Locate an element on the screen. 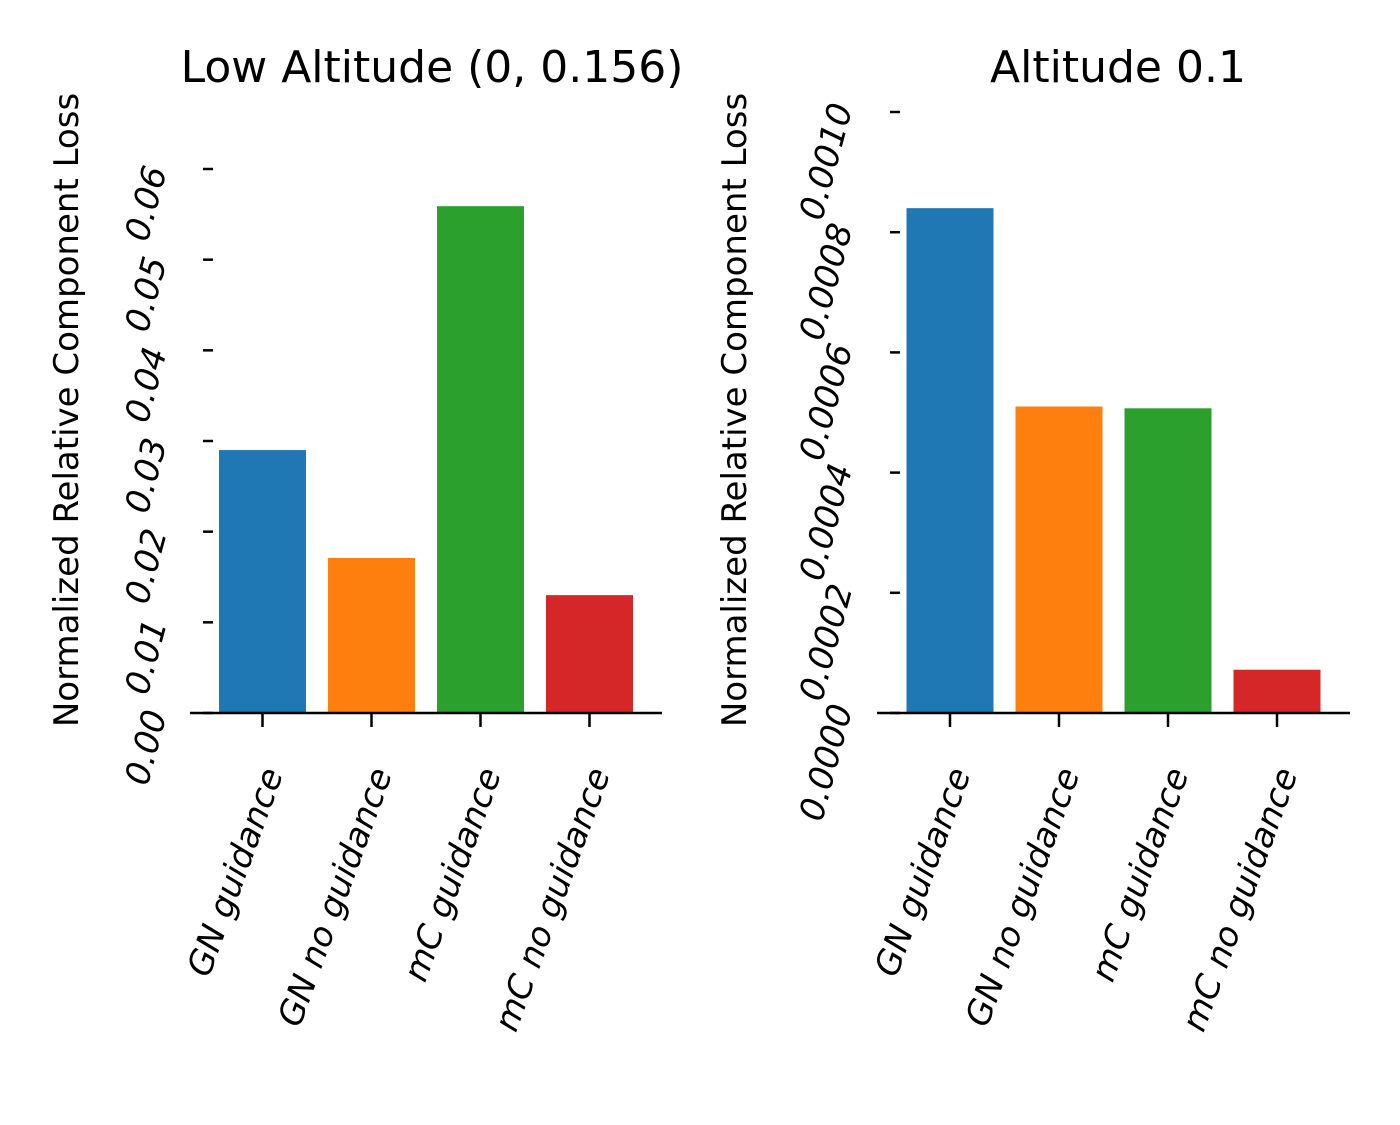 This screenshot has width=1400, height=1125. y-tick-label: 0.0006 is located at coordinates (826, 401).